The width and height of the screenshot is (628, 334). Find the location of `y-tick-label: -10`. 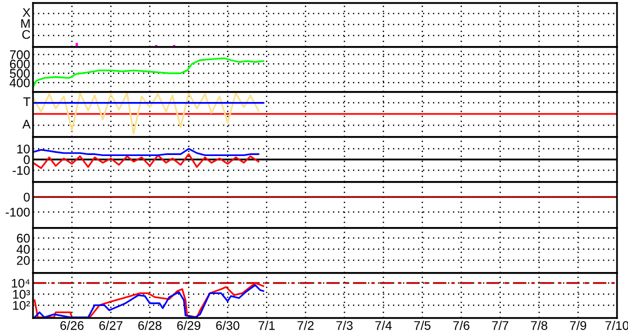

y-tick-label: -10 is located at coordinates (21, 170).